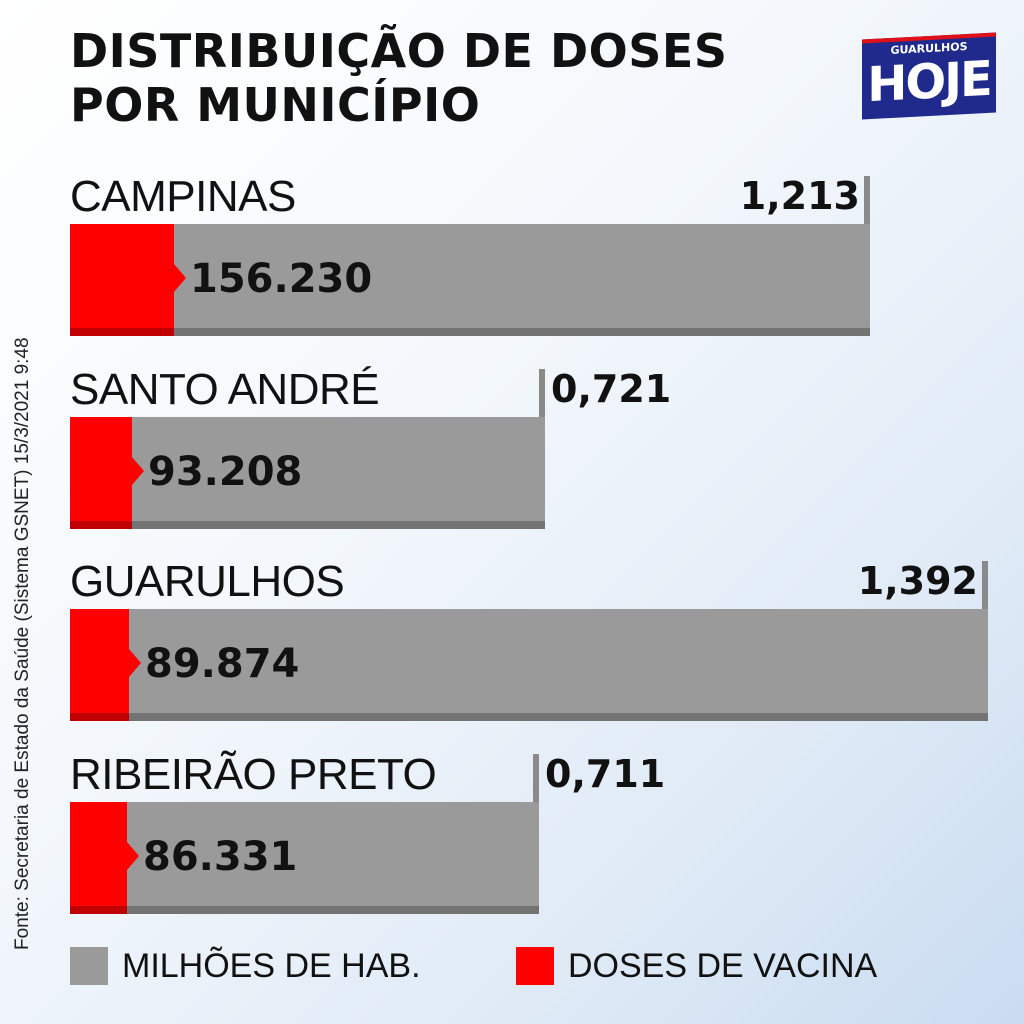  What do you see at coordinates (470, 280) in the screenshot?
I see `population-bar-campinas: 156.230` at bounding box center [470, 280].